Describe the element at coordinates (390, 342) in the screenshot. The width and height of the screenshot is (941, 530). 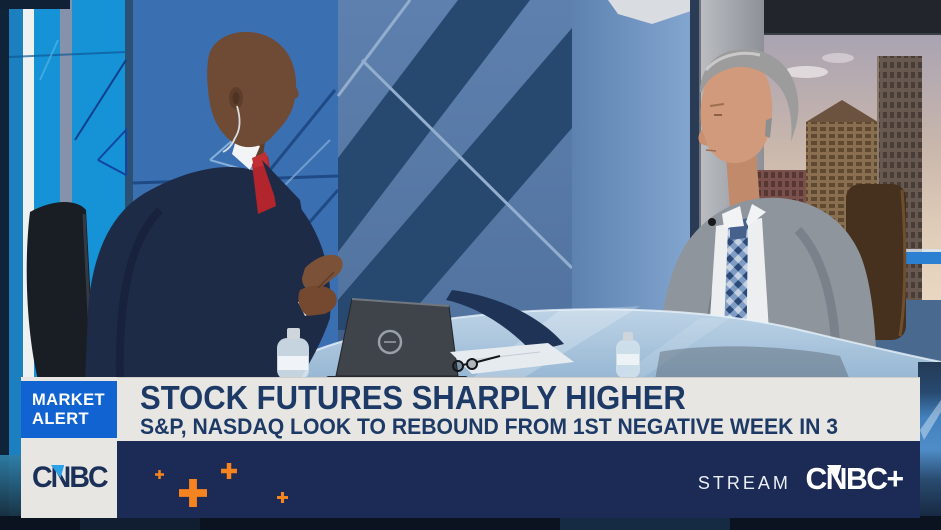
I see `dell-circle-icon` at that location.